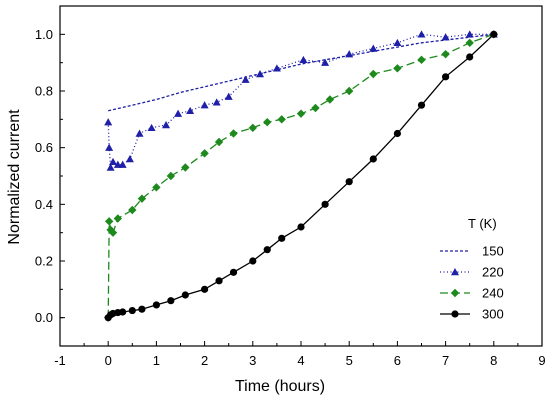 The image size is (550, 407). I want to click on x-tick-label: 3, so click(252, 360).